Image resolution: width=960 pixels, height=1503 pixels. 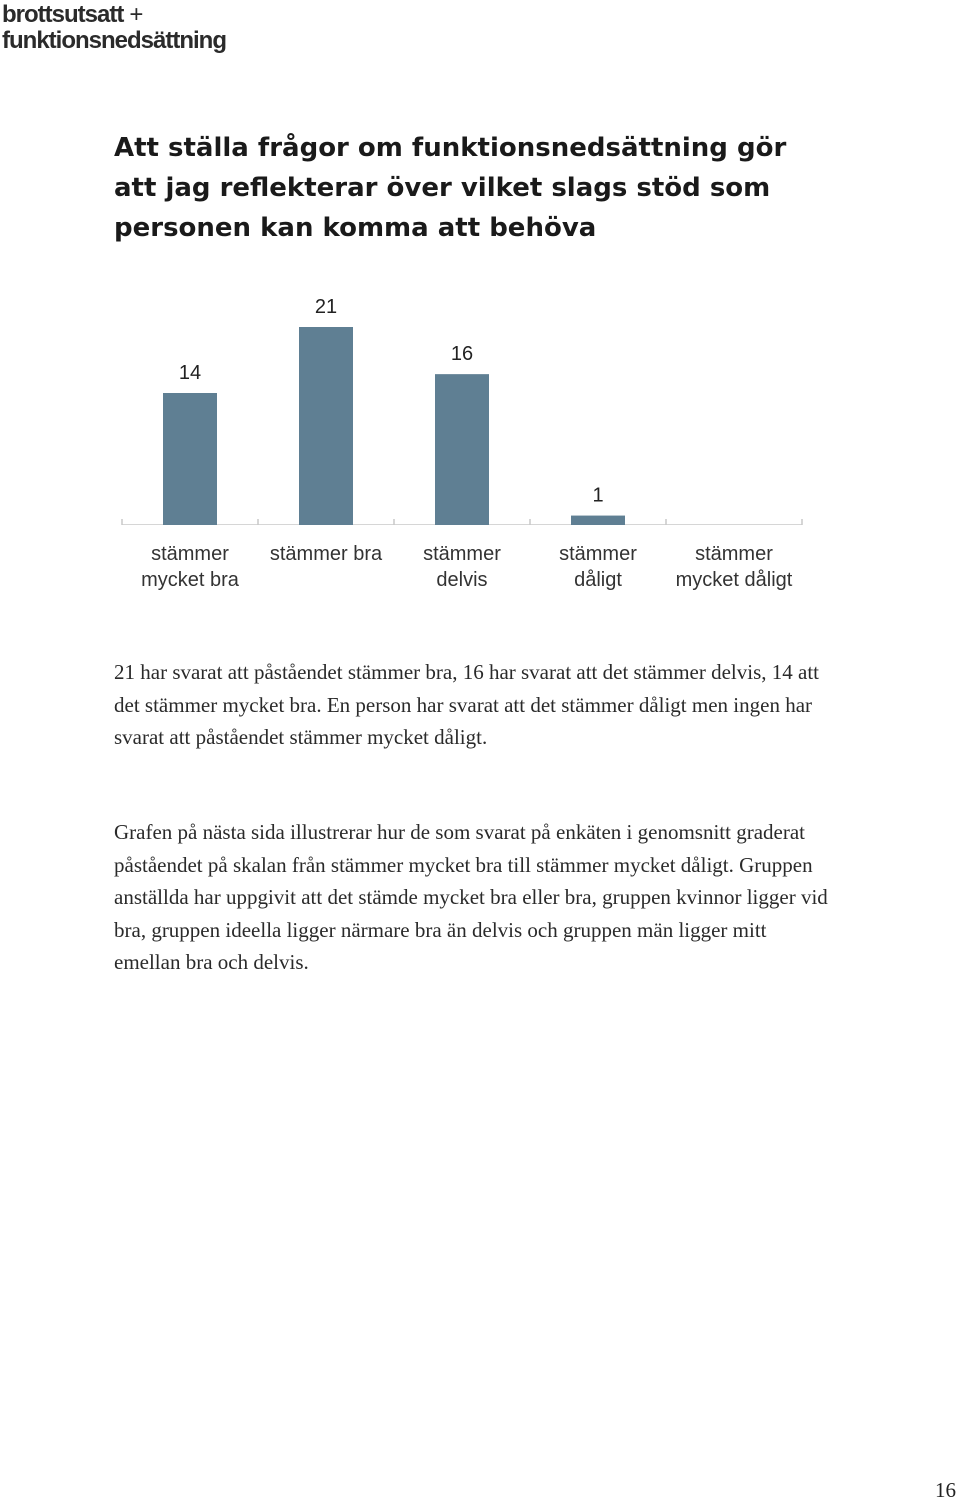 I want to click on category-label: stämmer delvis, so click(x=462, y=567).